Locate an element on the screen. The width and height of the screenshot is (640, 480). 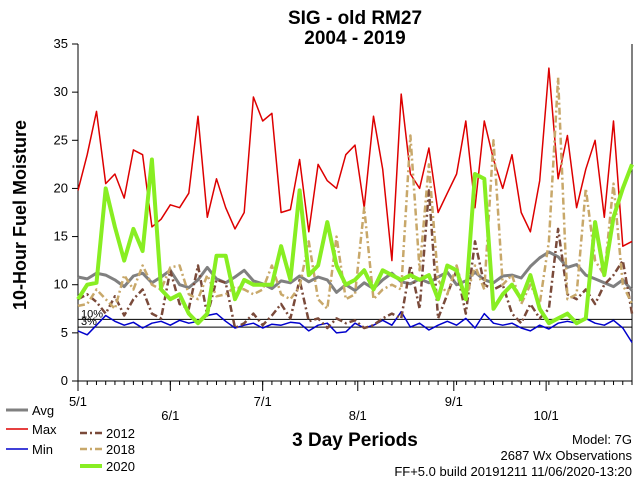
y-tick-label: 30 is located at coordinates (61, 91).